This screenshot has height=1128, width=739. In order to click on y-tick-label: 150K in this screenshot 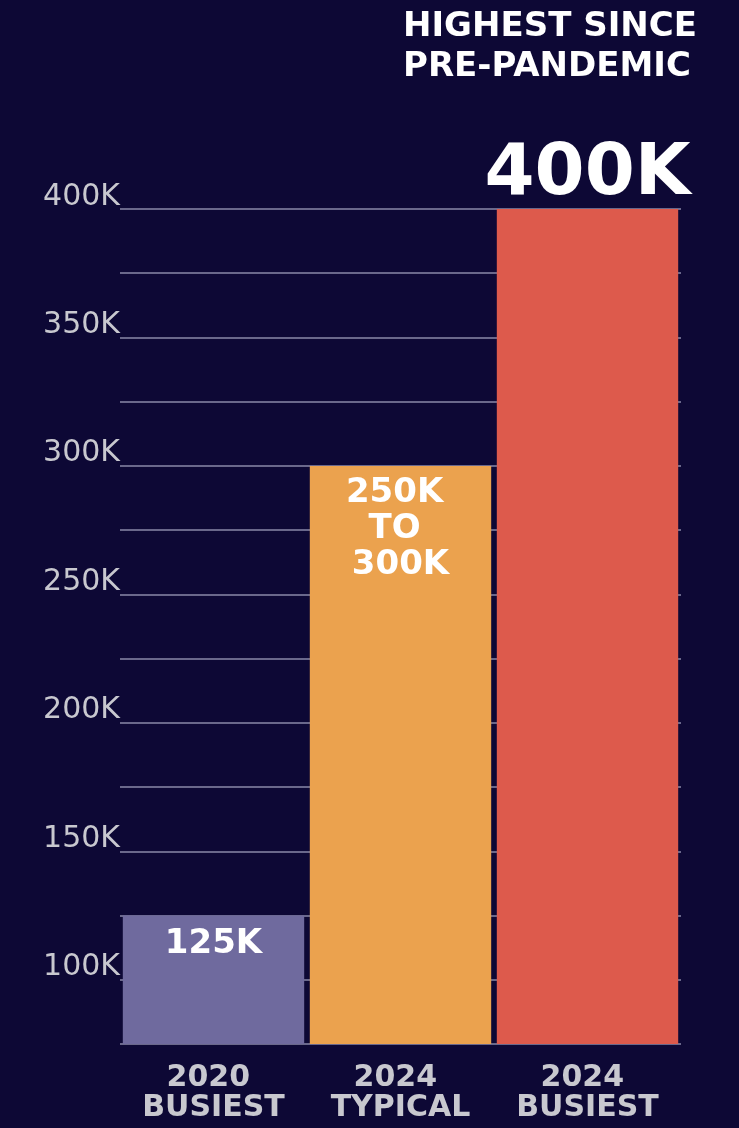, I will do `click(82, 836)`.